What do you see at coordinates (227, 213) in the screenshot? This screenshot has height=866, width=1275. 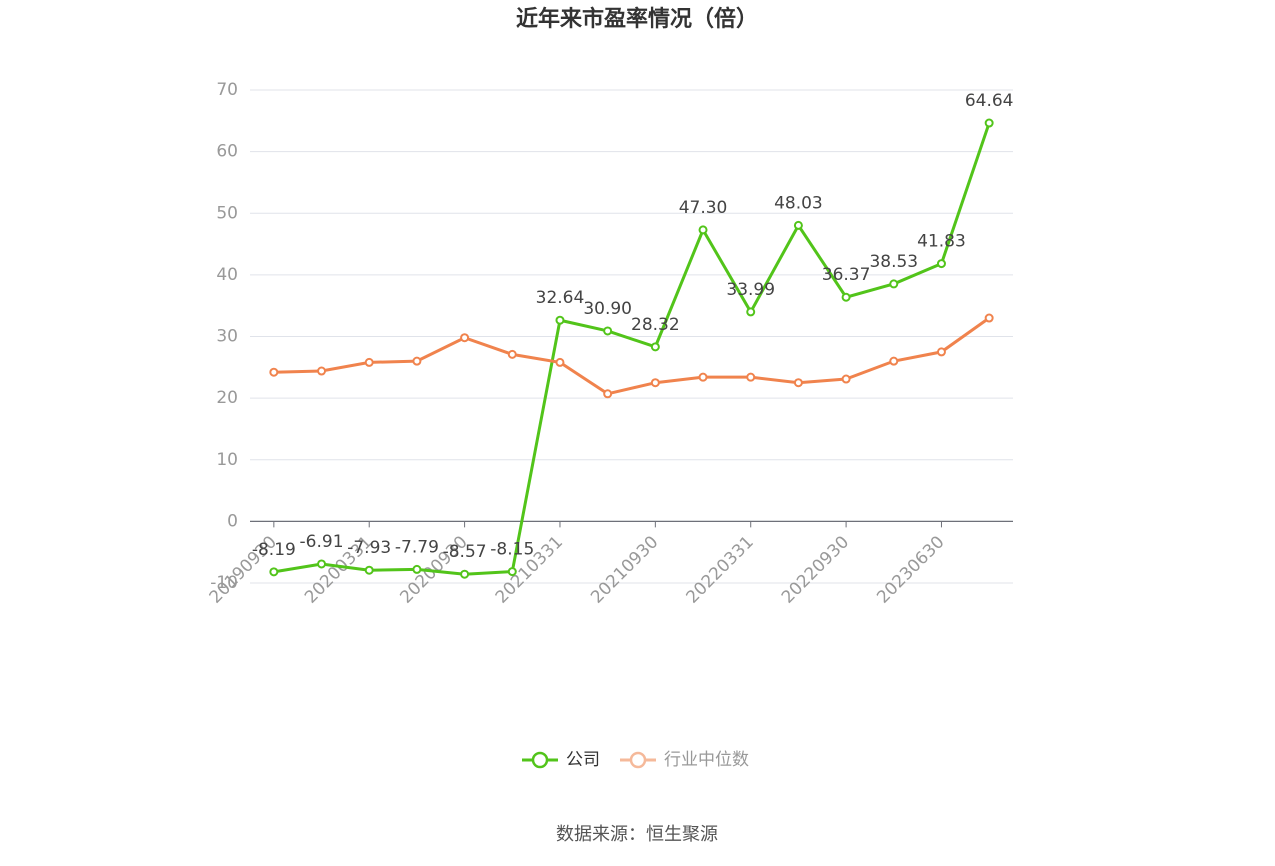 I see `y-tick-label: 50` at bounding box center [227, 213].